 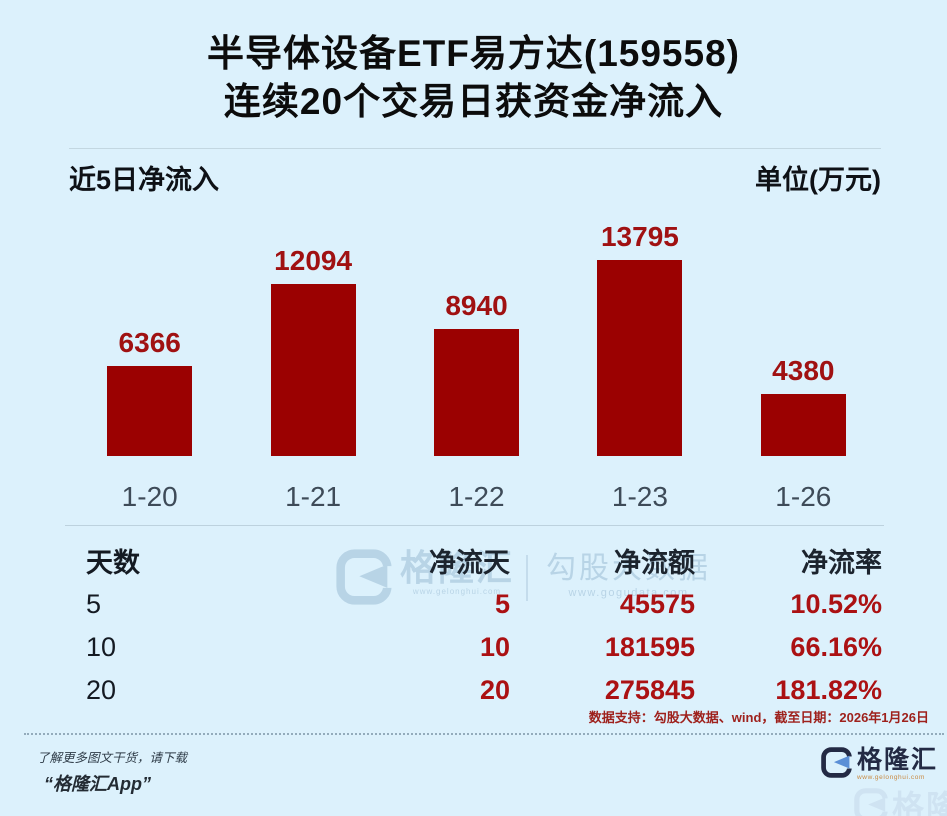 What do you see at coordinates (112, 771) in the screenshot?
I see `app-promo: 了解更多图文干货，请下载 “格隆汇App”` at bounding box center [112, 771].